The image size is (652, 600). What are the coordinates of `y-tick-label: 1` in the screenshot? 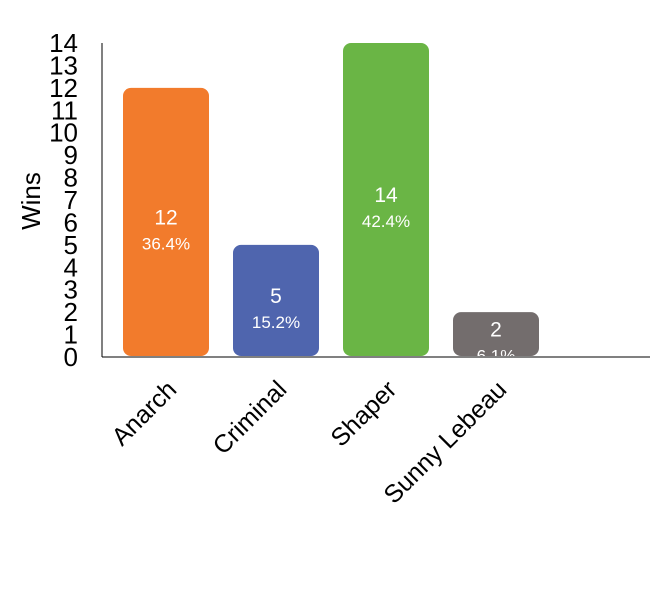 It's located at (71, 335).